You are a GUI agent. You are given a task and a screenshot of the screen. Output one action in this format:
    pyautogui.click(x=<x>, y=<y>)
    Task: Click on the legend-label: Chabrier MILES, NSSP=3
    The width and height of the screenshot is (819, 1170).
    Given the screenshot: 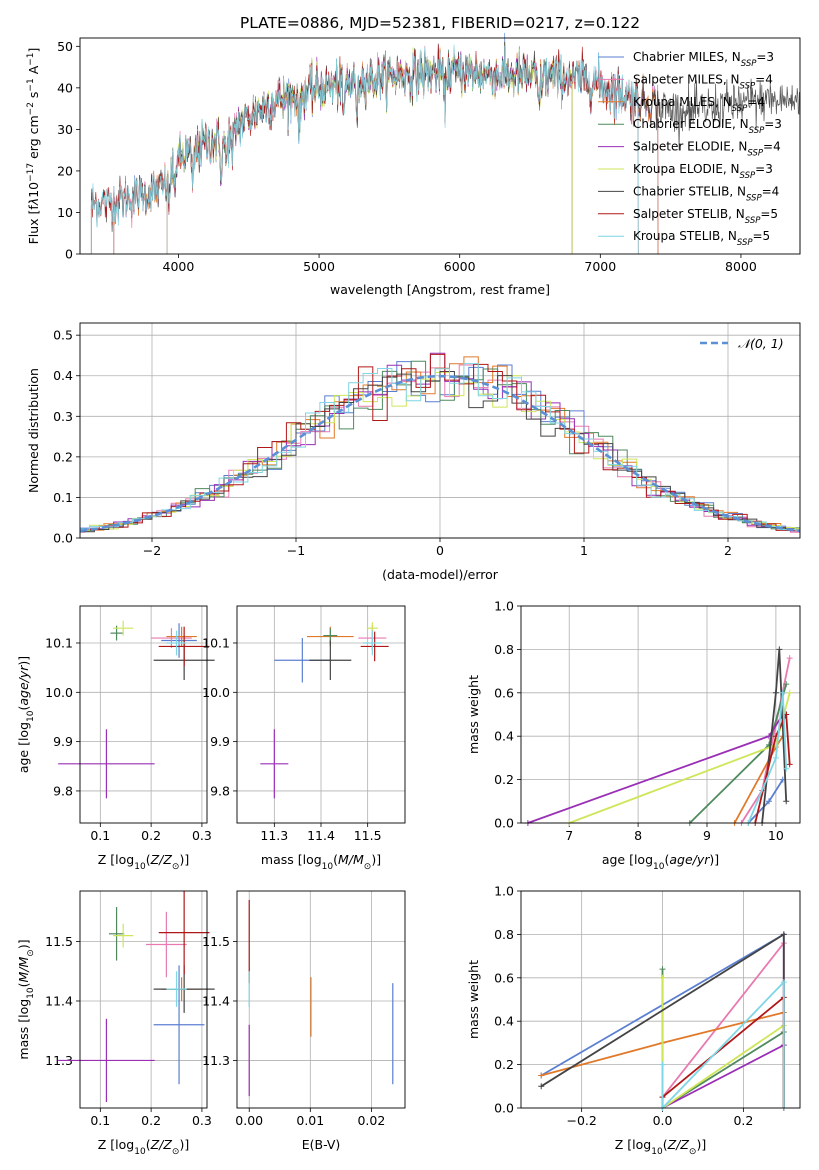 What is the action you would take?
    pyautogui.click(x=703, y=59)
    